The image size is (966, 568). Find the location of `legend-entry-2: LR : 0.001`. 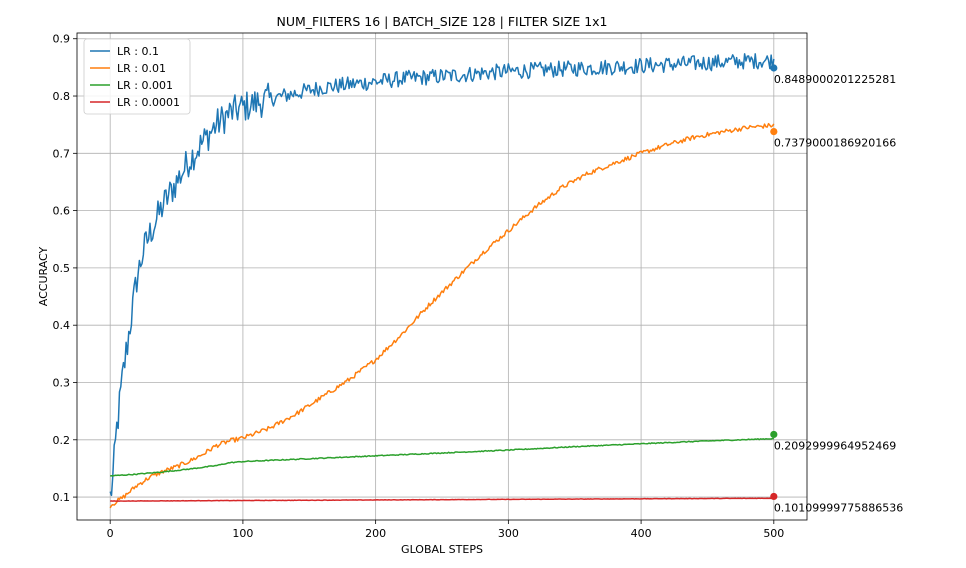

legend-entry-2: LR : 0.001 is located at coordinates (145, 85).